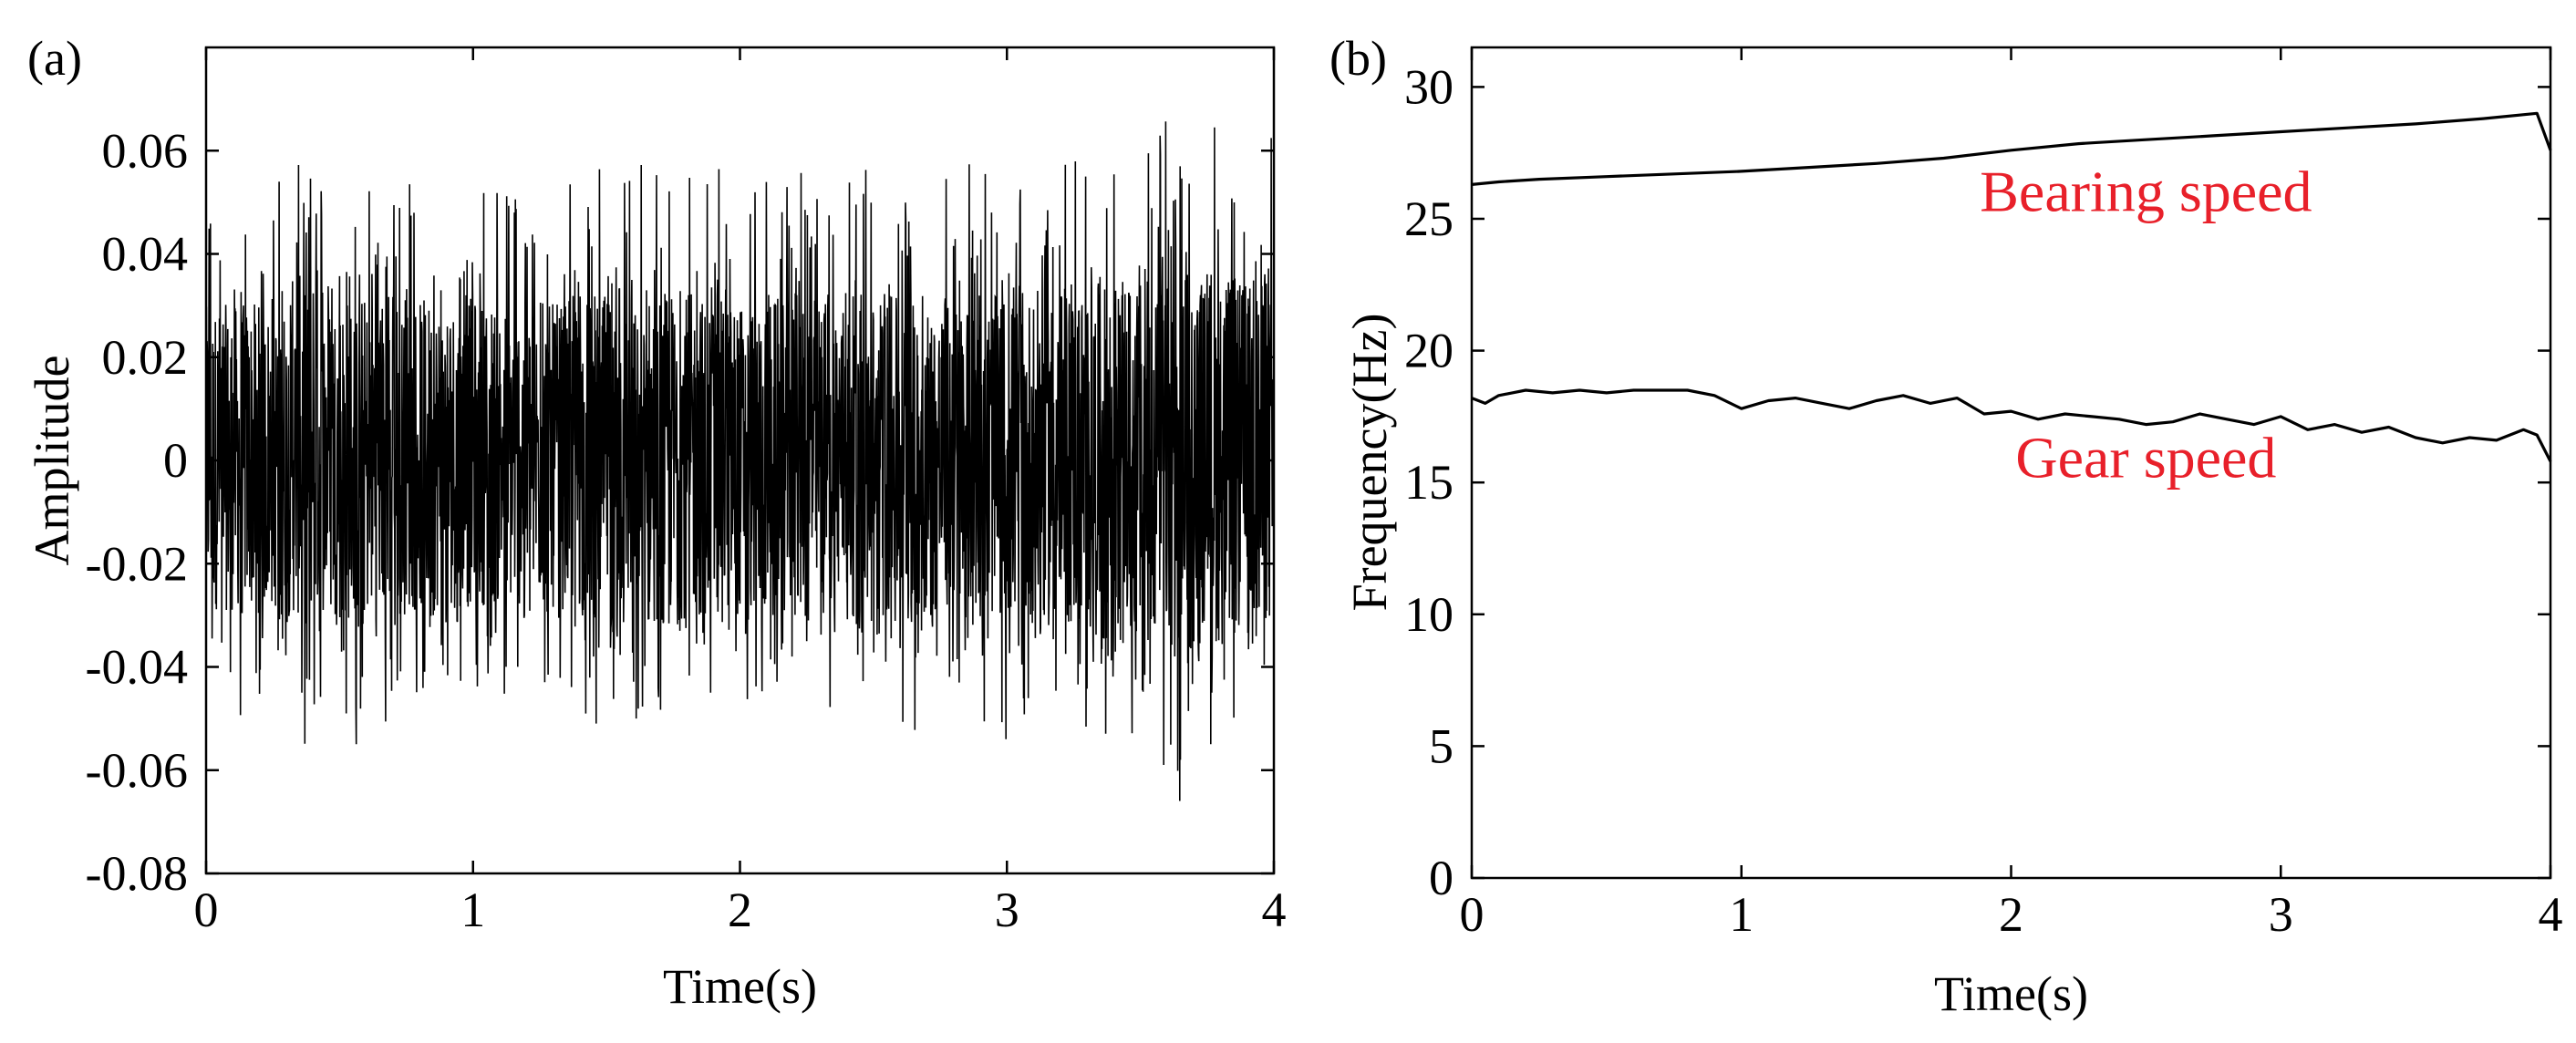 The image size is (2576, 1043). Describe the element at coordinates (1472, 914) in the screenshot. I see `panel-b-x-tick-label: 0` at that location.